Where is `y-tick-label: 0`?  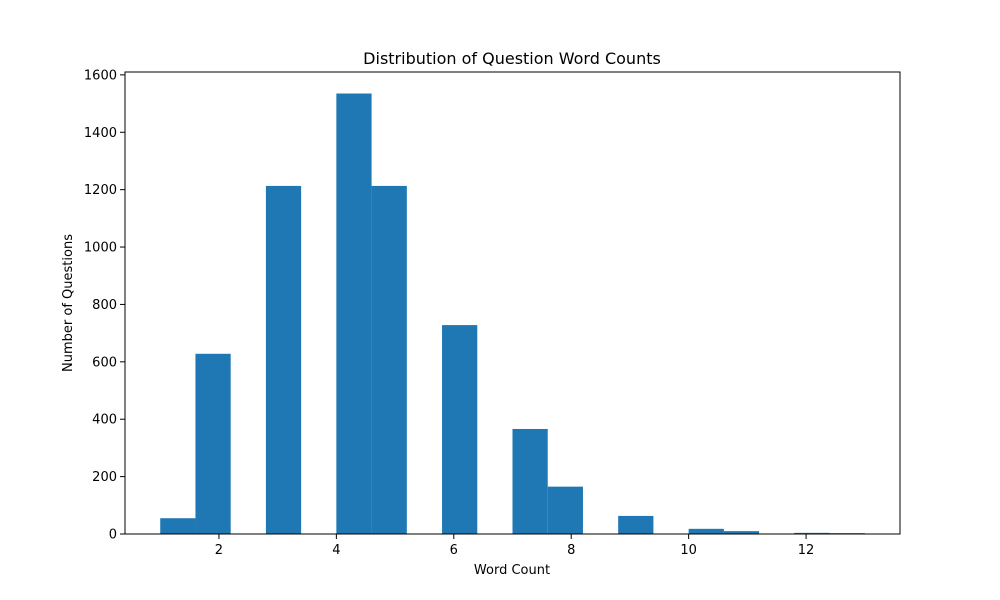 y-tick-label: 0 is located at coordinates (113, 535).